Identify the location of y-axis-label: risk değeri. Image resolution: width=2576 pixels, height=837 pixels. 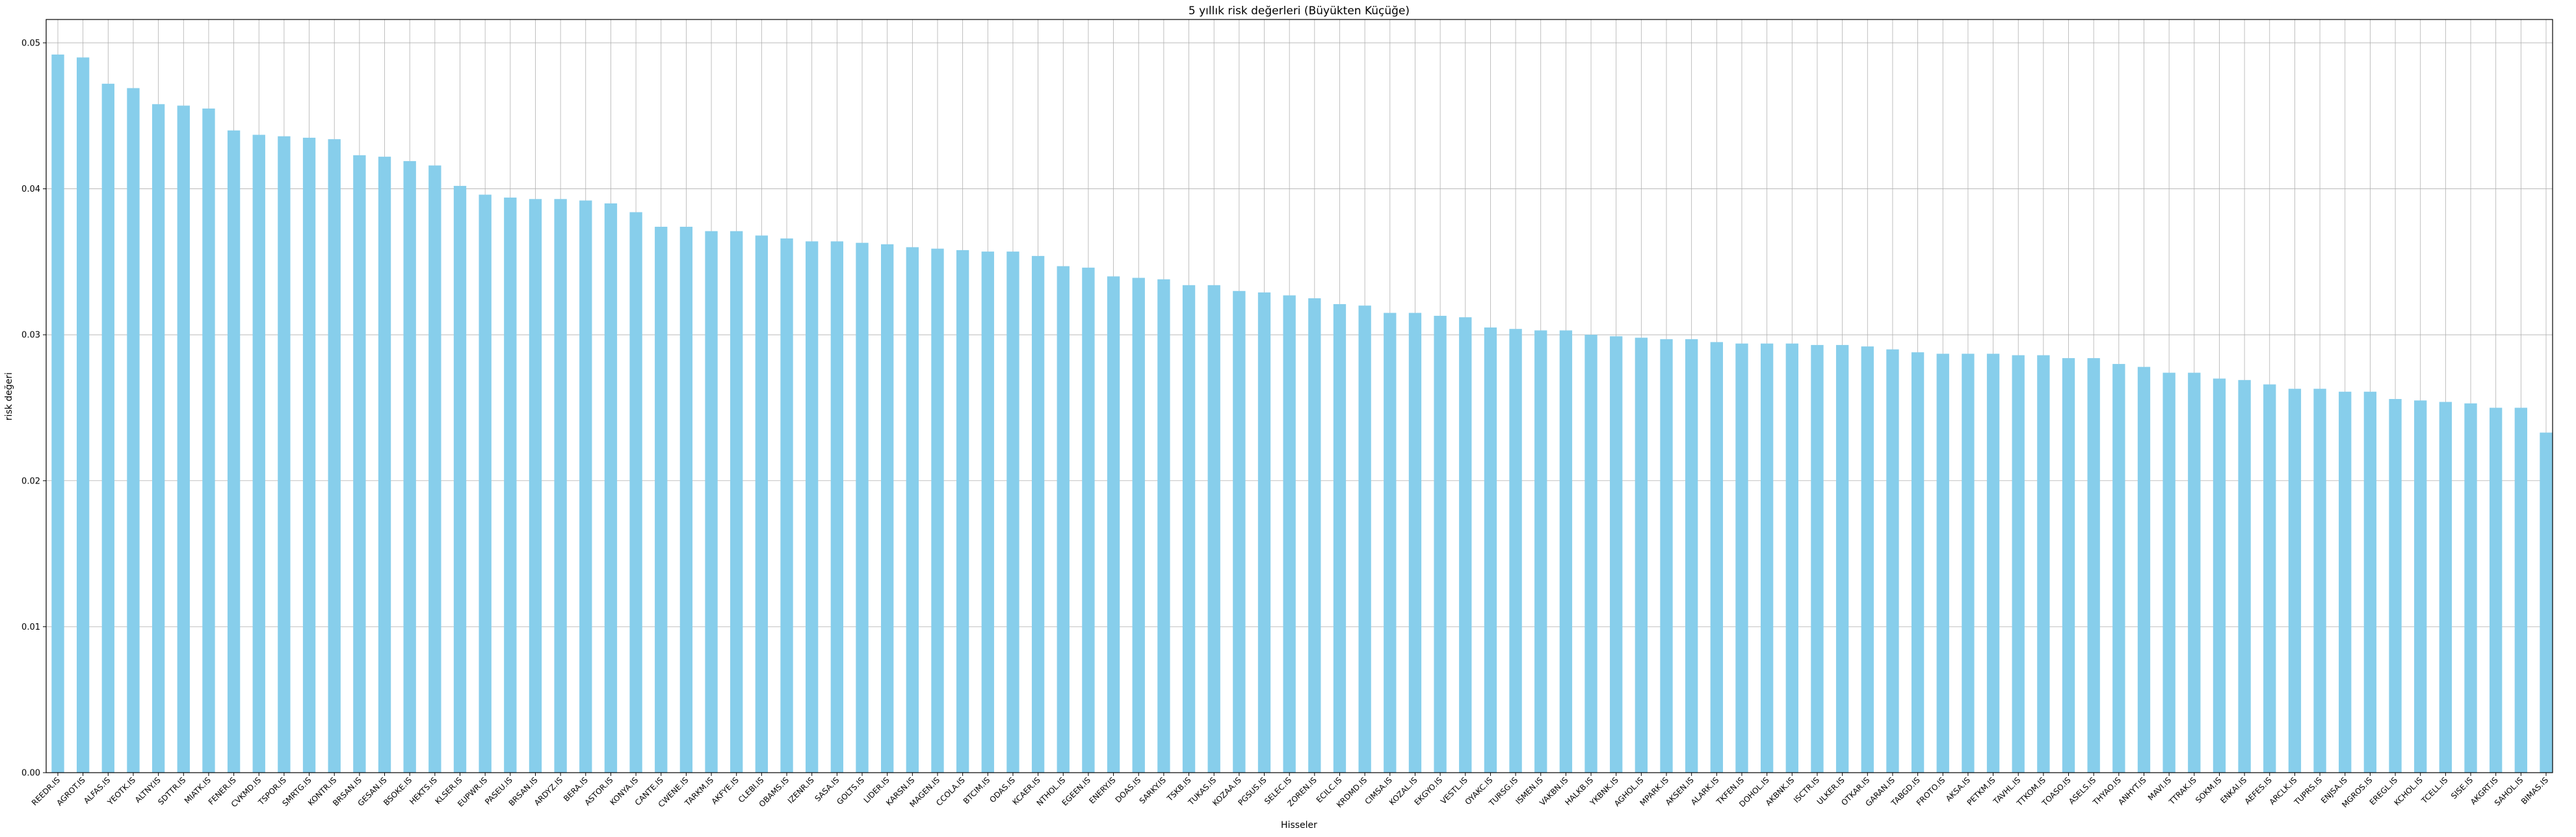
(9, 396).